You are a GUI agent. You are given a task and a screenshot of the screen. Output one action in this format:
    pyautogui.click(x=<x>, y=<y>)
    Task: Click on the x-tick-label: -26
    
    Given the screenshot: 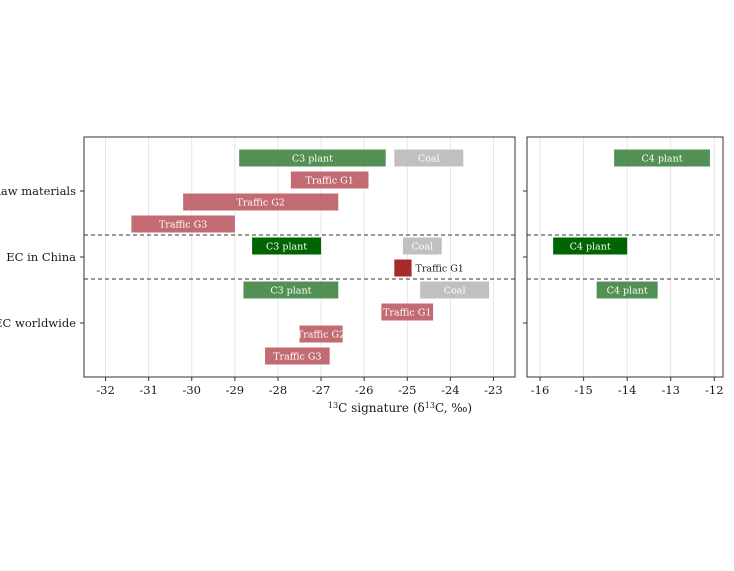 What is the action you would take?
    pyautogui.click(x=364, y=390)
    